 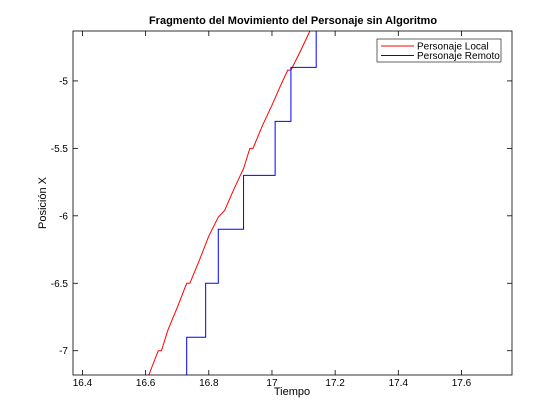 What do you see at coordinates (399, 383) in the screenshot?
I see `x-tick-label: 17.4` at bounding box center [399, 383].